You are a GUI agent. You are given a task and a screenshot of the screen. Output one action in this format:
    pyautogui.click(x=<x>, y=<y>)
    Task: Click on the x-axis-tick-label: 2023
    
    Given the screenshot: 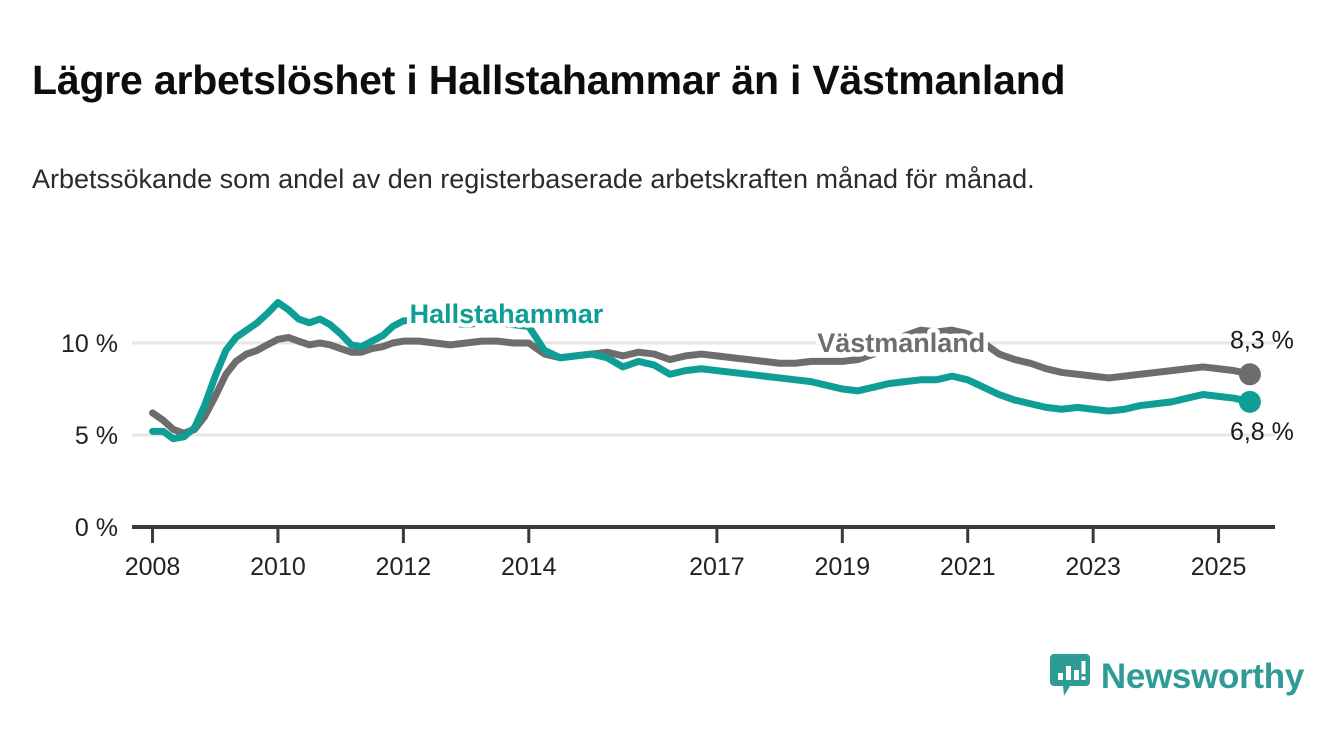 What is the action you would take?
    pyautogui.click(x=1093, y=567)
    